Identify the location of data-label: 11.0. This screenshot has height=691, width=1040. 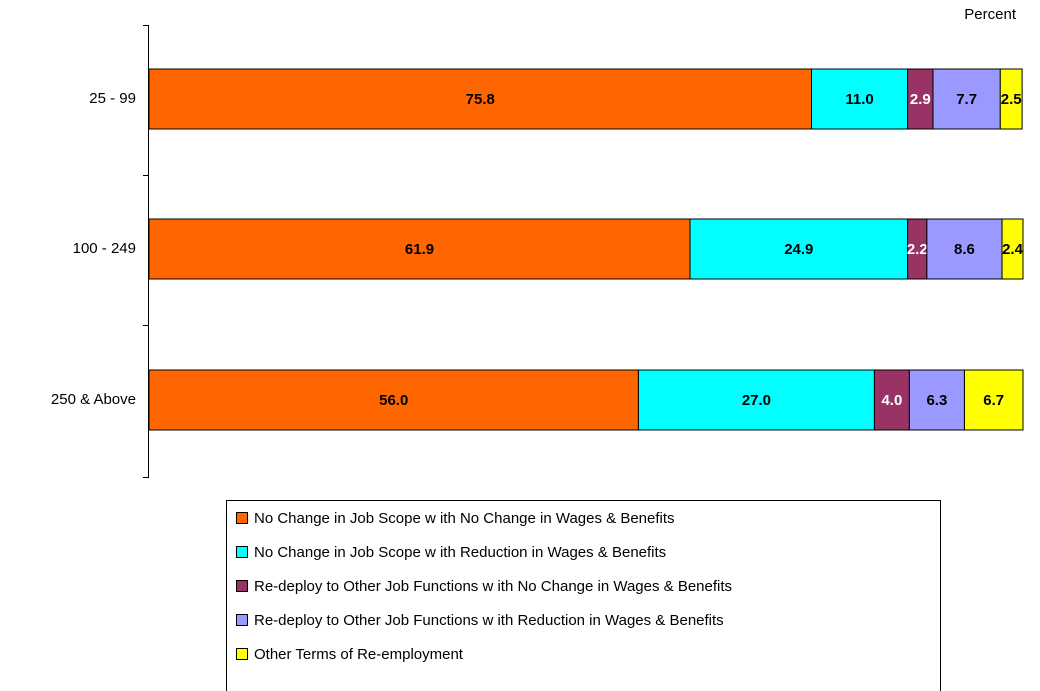
(859, 99).